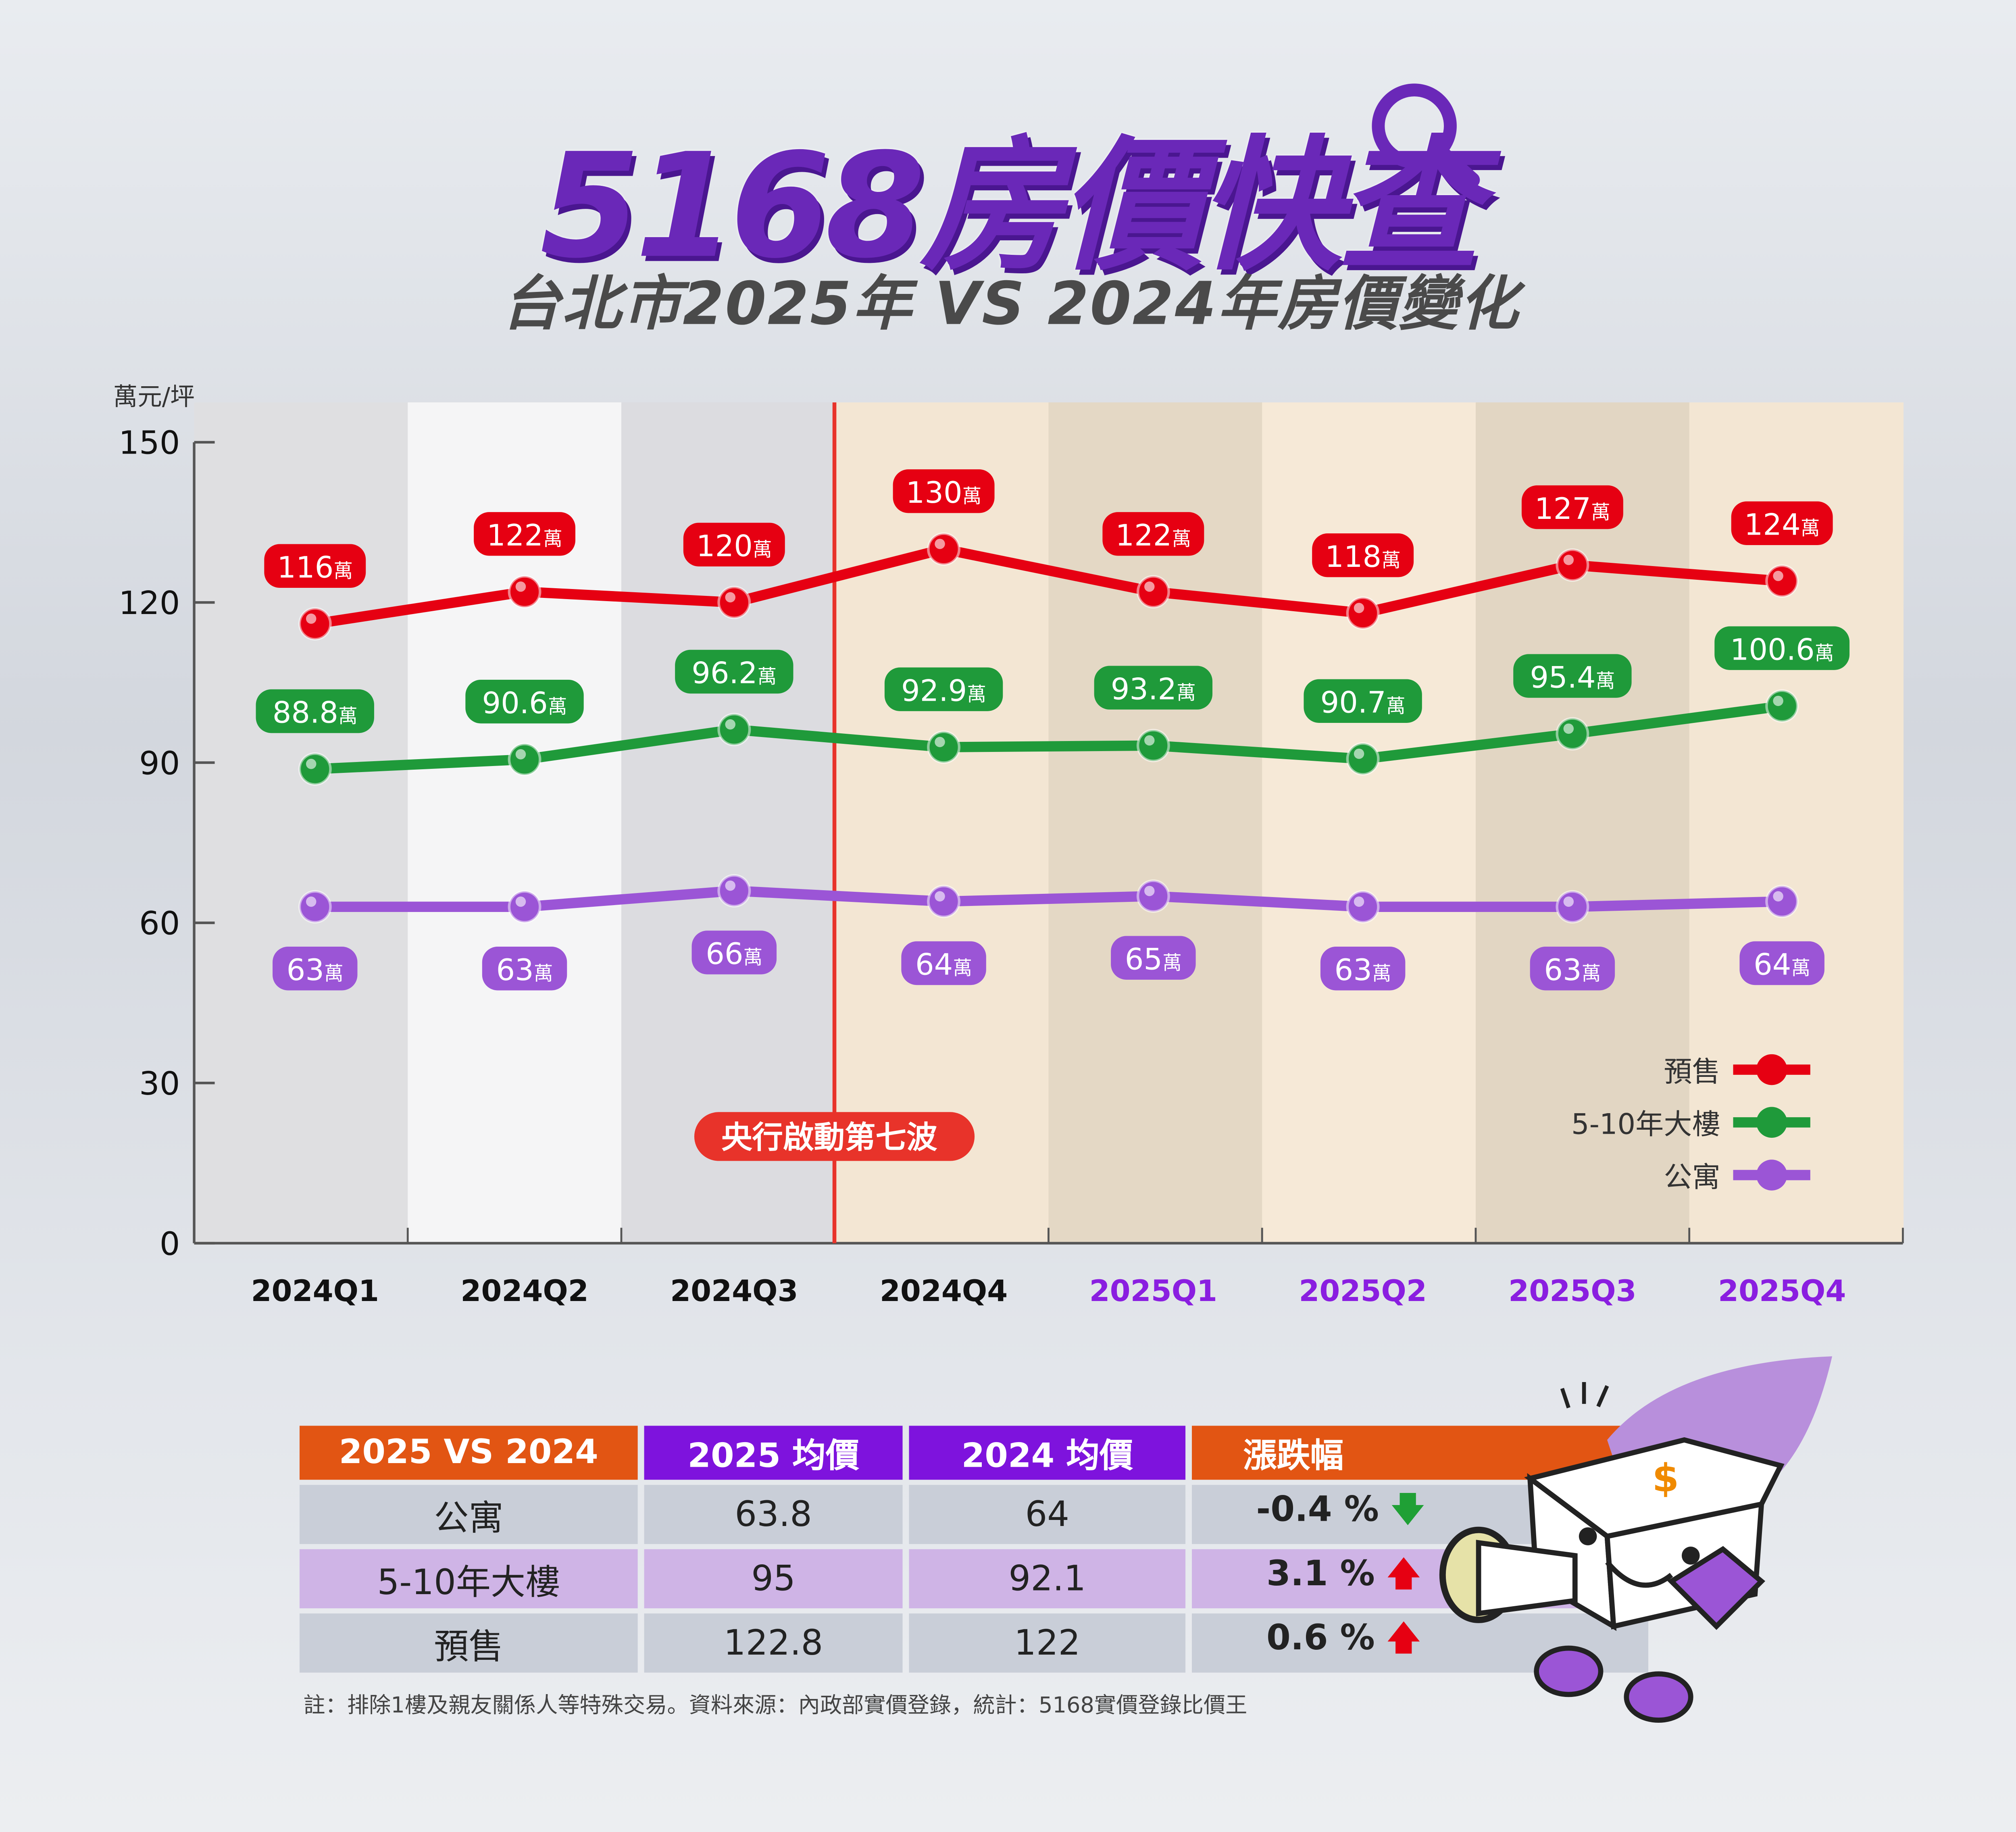 The width and height of the screenshot is (2016, 1832). Describe the element at coordinates (724, 954) in the screenshot. I see `data-value: 66` at that location.